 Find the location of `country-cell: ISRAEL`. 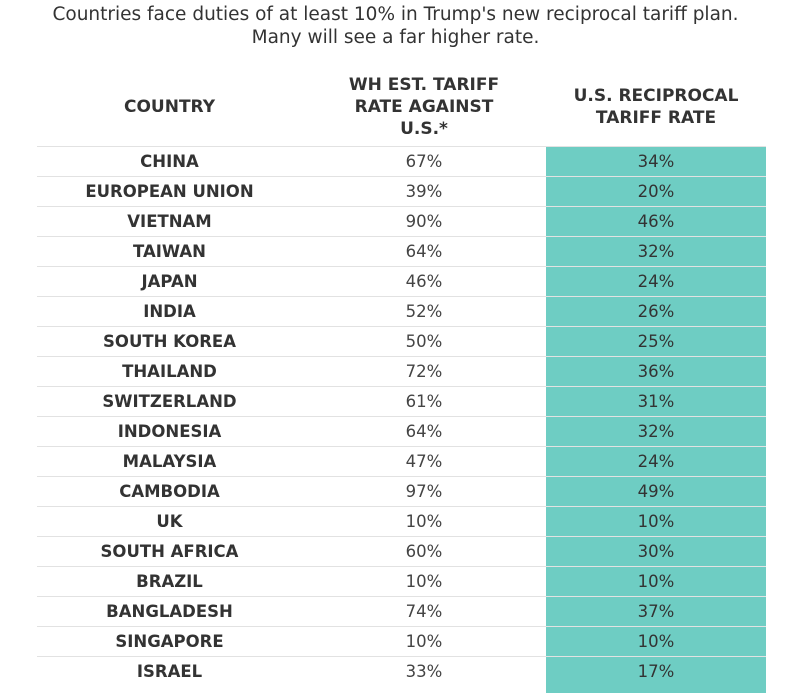

country-cell: ISRAEL is located at coordinates (169, 671).